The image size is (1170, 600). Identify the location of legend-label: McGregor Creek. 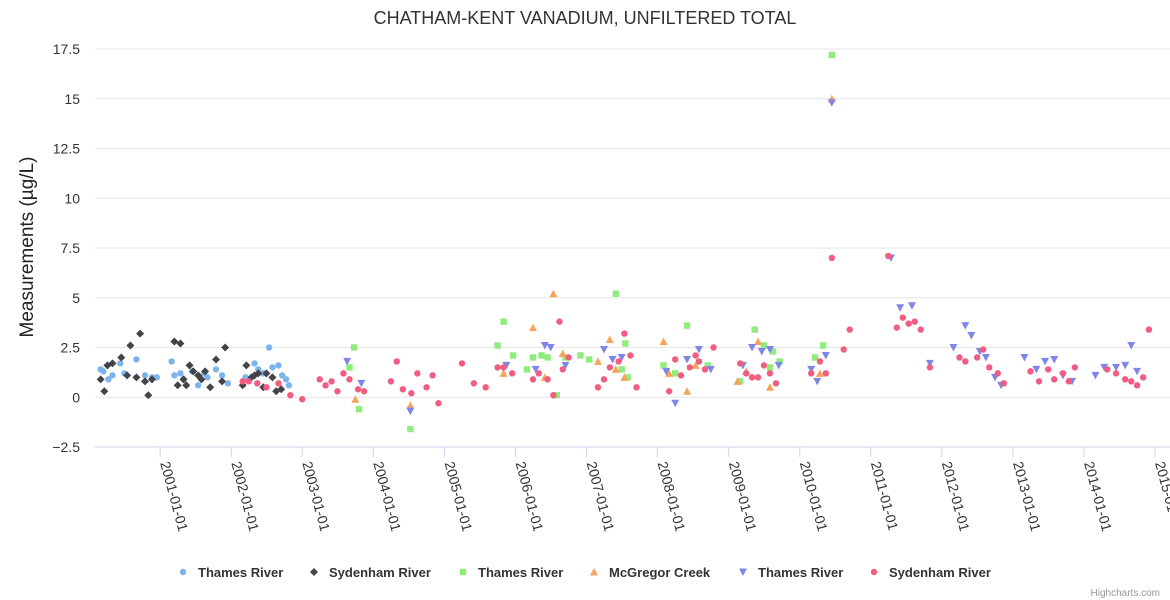
(660, 572).